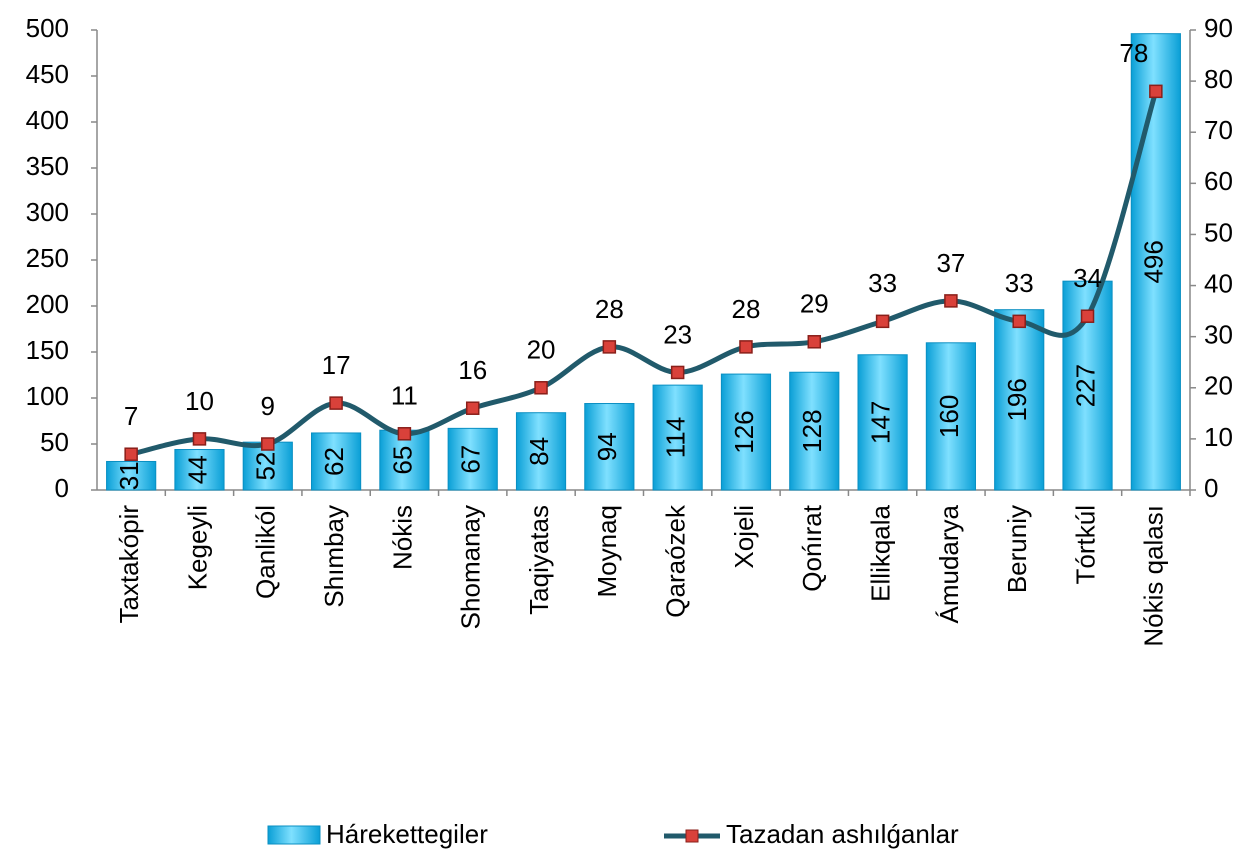 This screenshot has height=860, width=1253. Describe the element at coordinates (47, 304) in the screenshot. I see `y-tick-label: 200` at that location.